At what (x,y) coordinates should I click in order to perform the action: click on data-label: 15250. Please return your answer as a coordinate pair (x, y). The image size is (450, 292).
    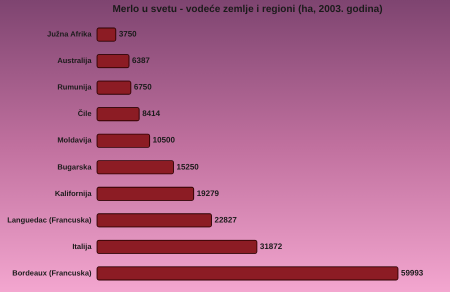
    Looking at the image, I should click on (188, 167).